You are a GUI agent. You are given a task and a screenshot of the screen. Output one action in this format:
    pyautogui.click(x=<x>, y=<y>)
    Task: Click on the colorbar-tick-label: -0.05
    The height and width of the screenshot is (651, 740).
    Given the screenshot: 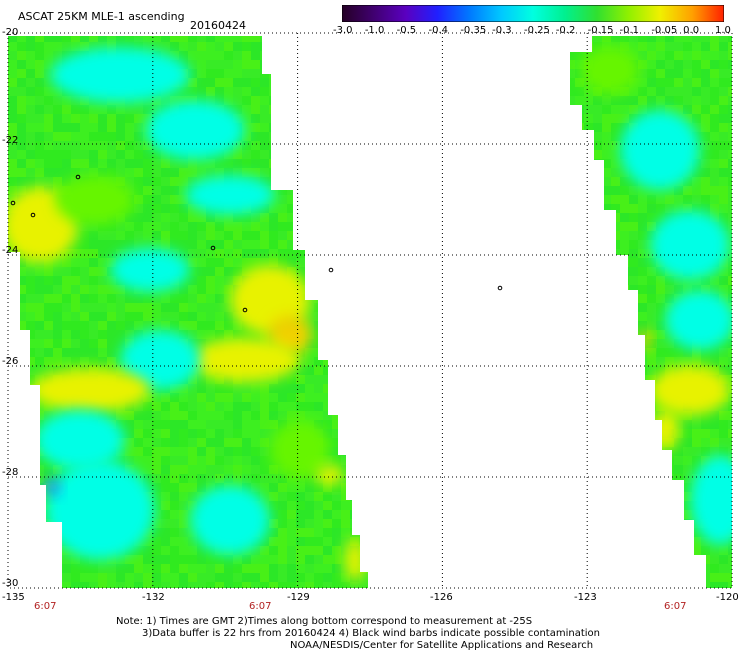 What is the action you would take?
    pyautogui.click(x=664, y=30)
    